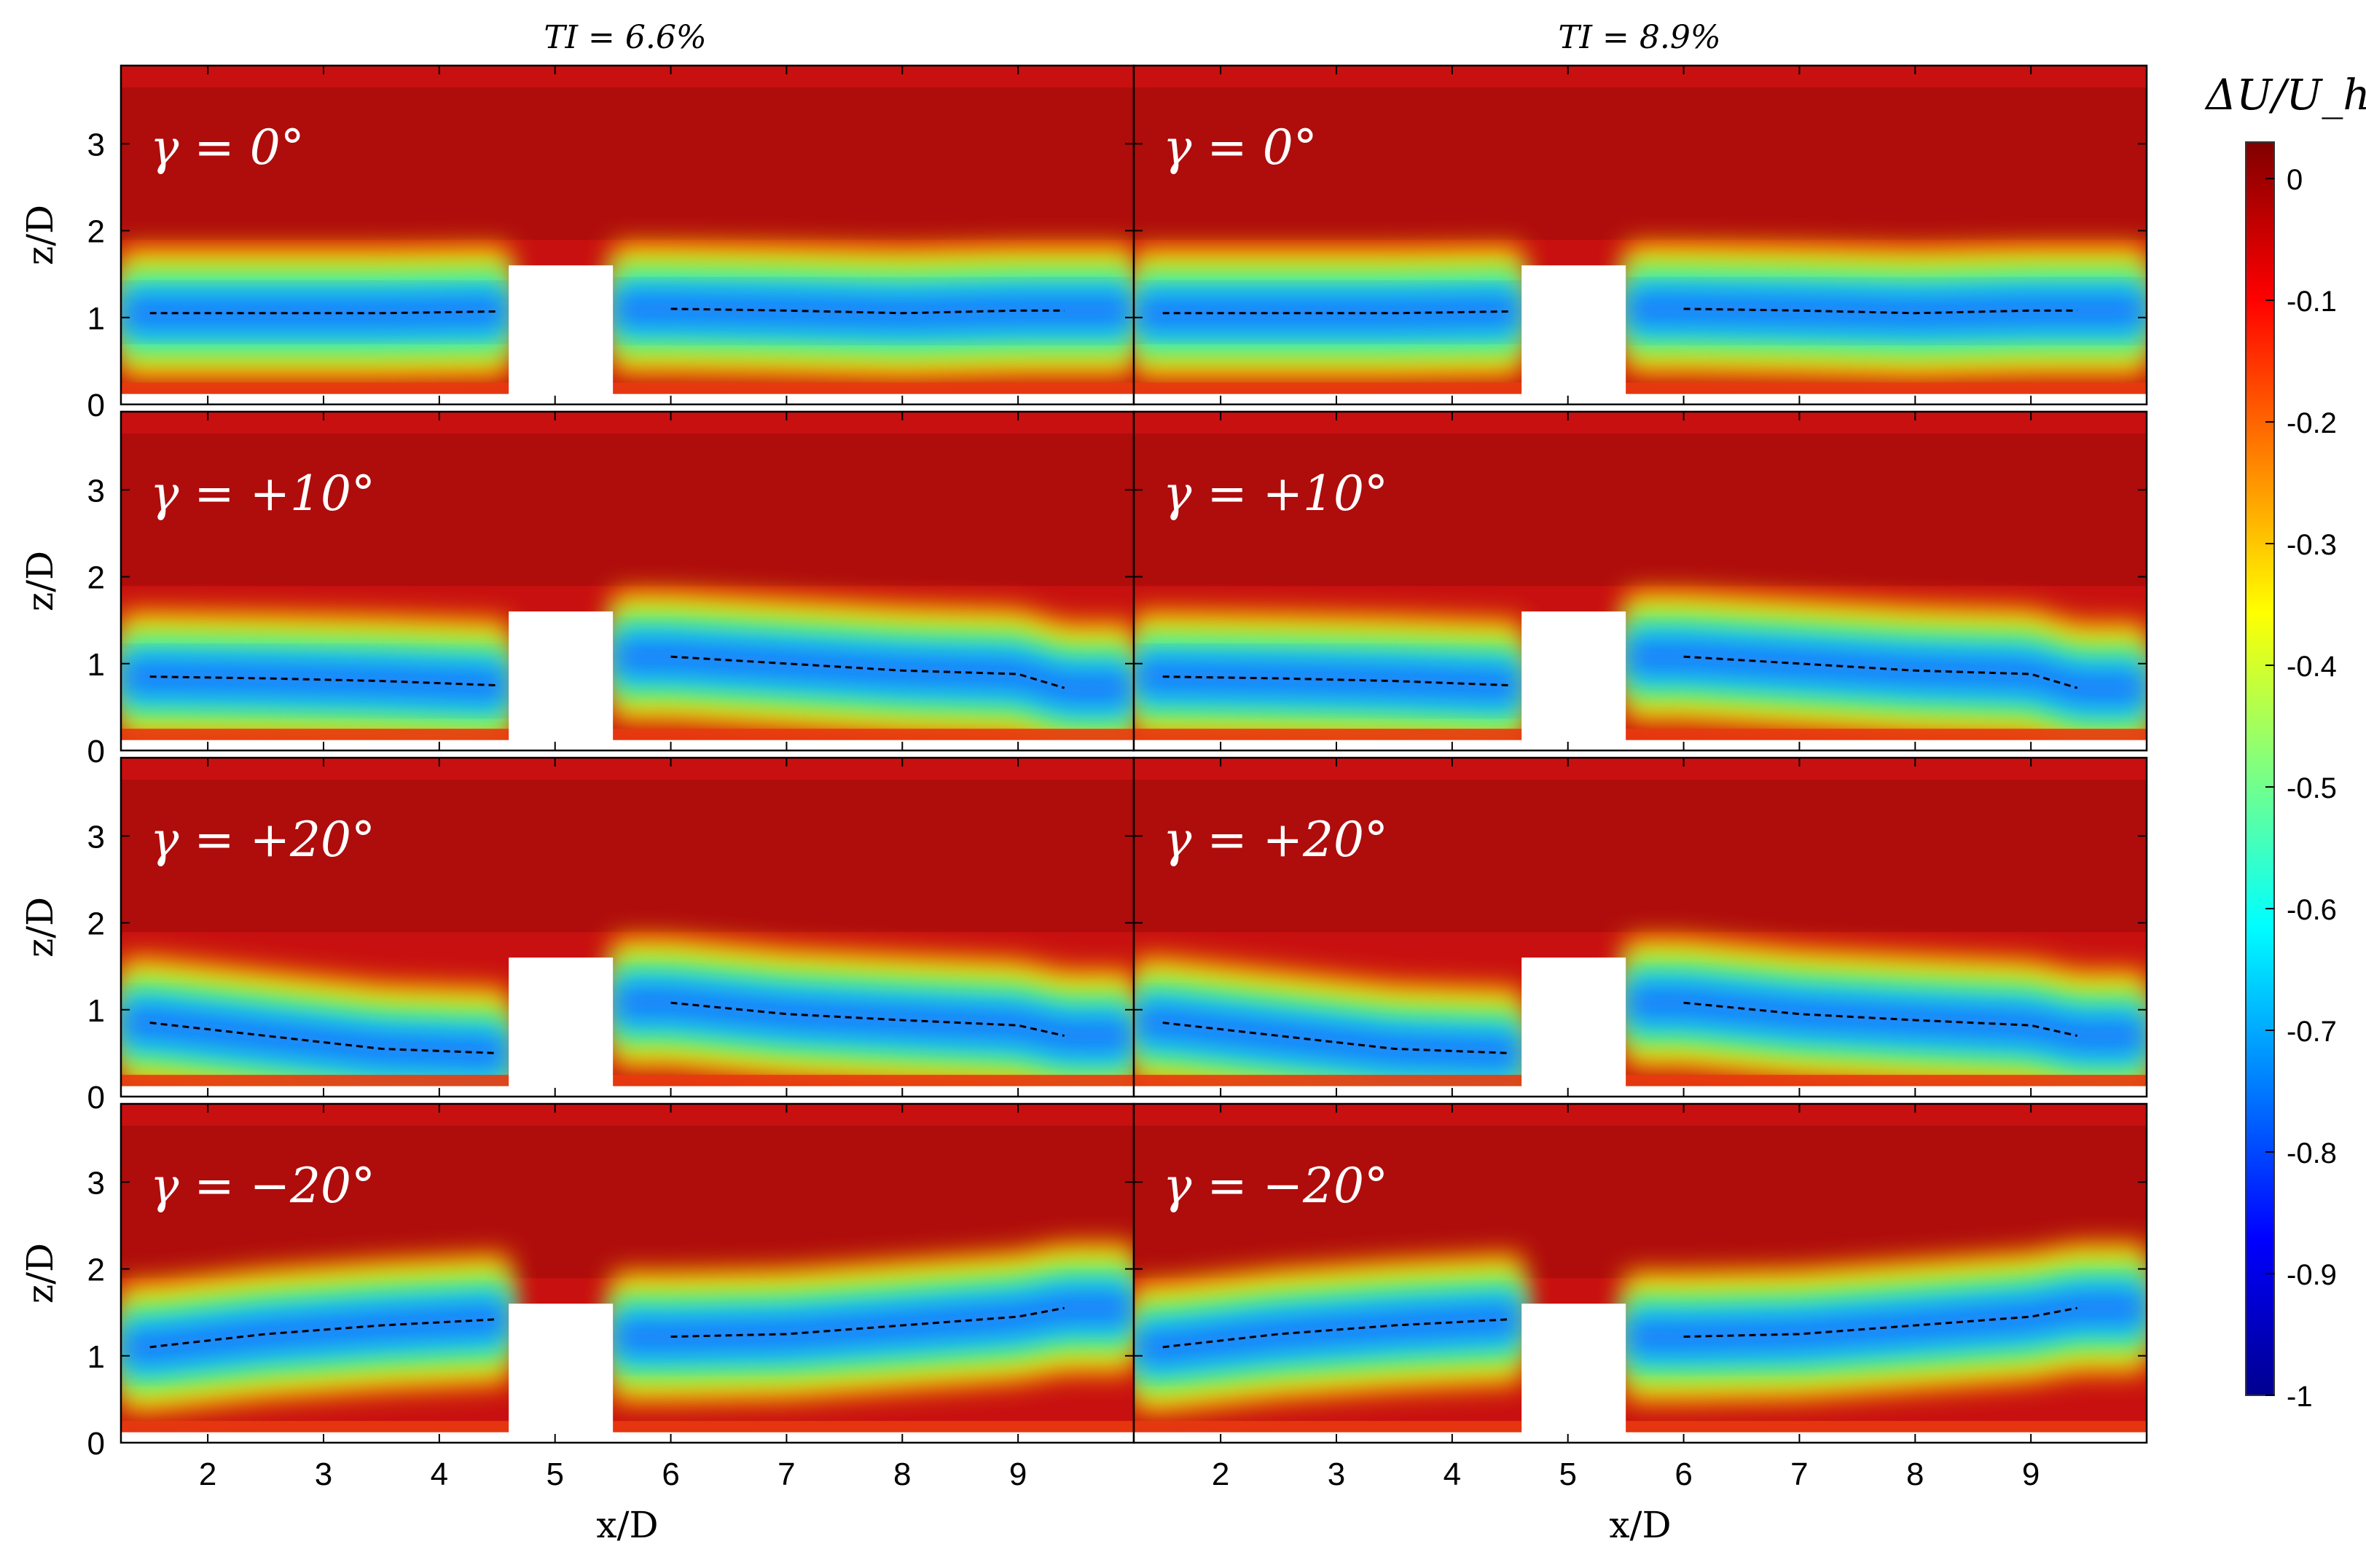  I want to click on colorbar-tick-label: -0.1, so click(2312, 302).